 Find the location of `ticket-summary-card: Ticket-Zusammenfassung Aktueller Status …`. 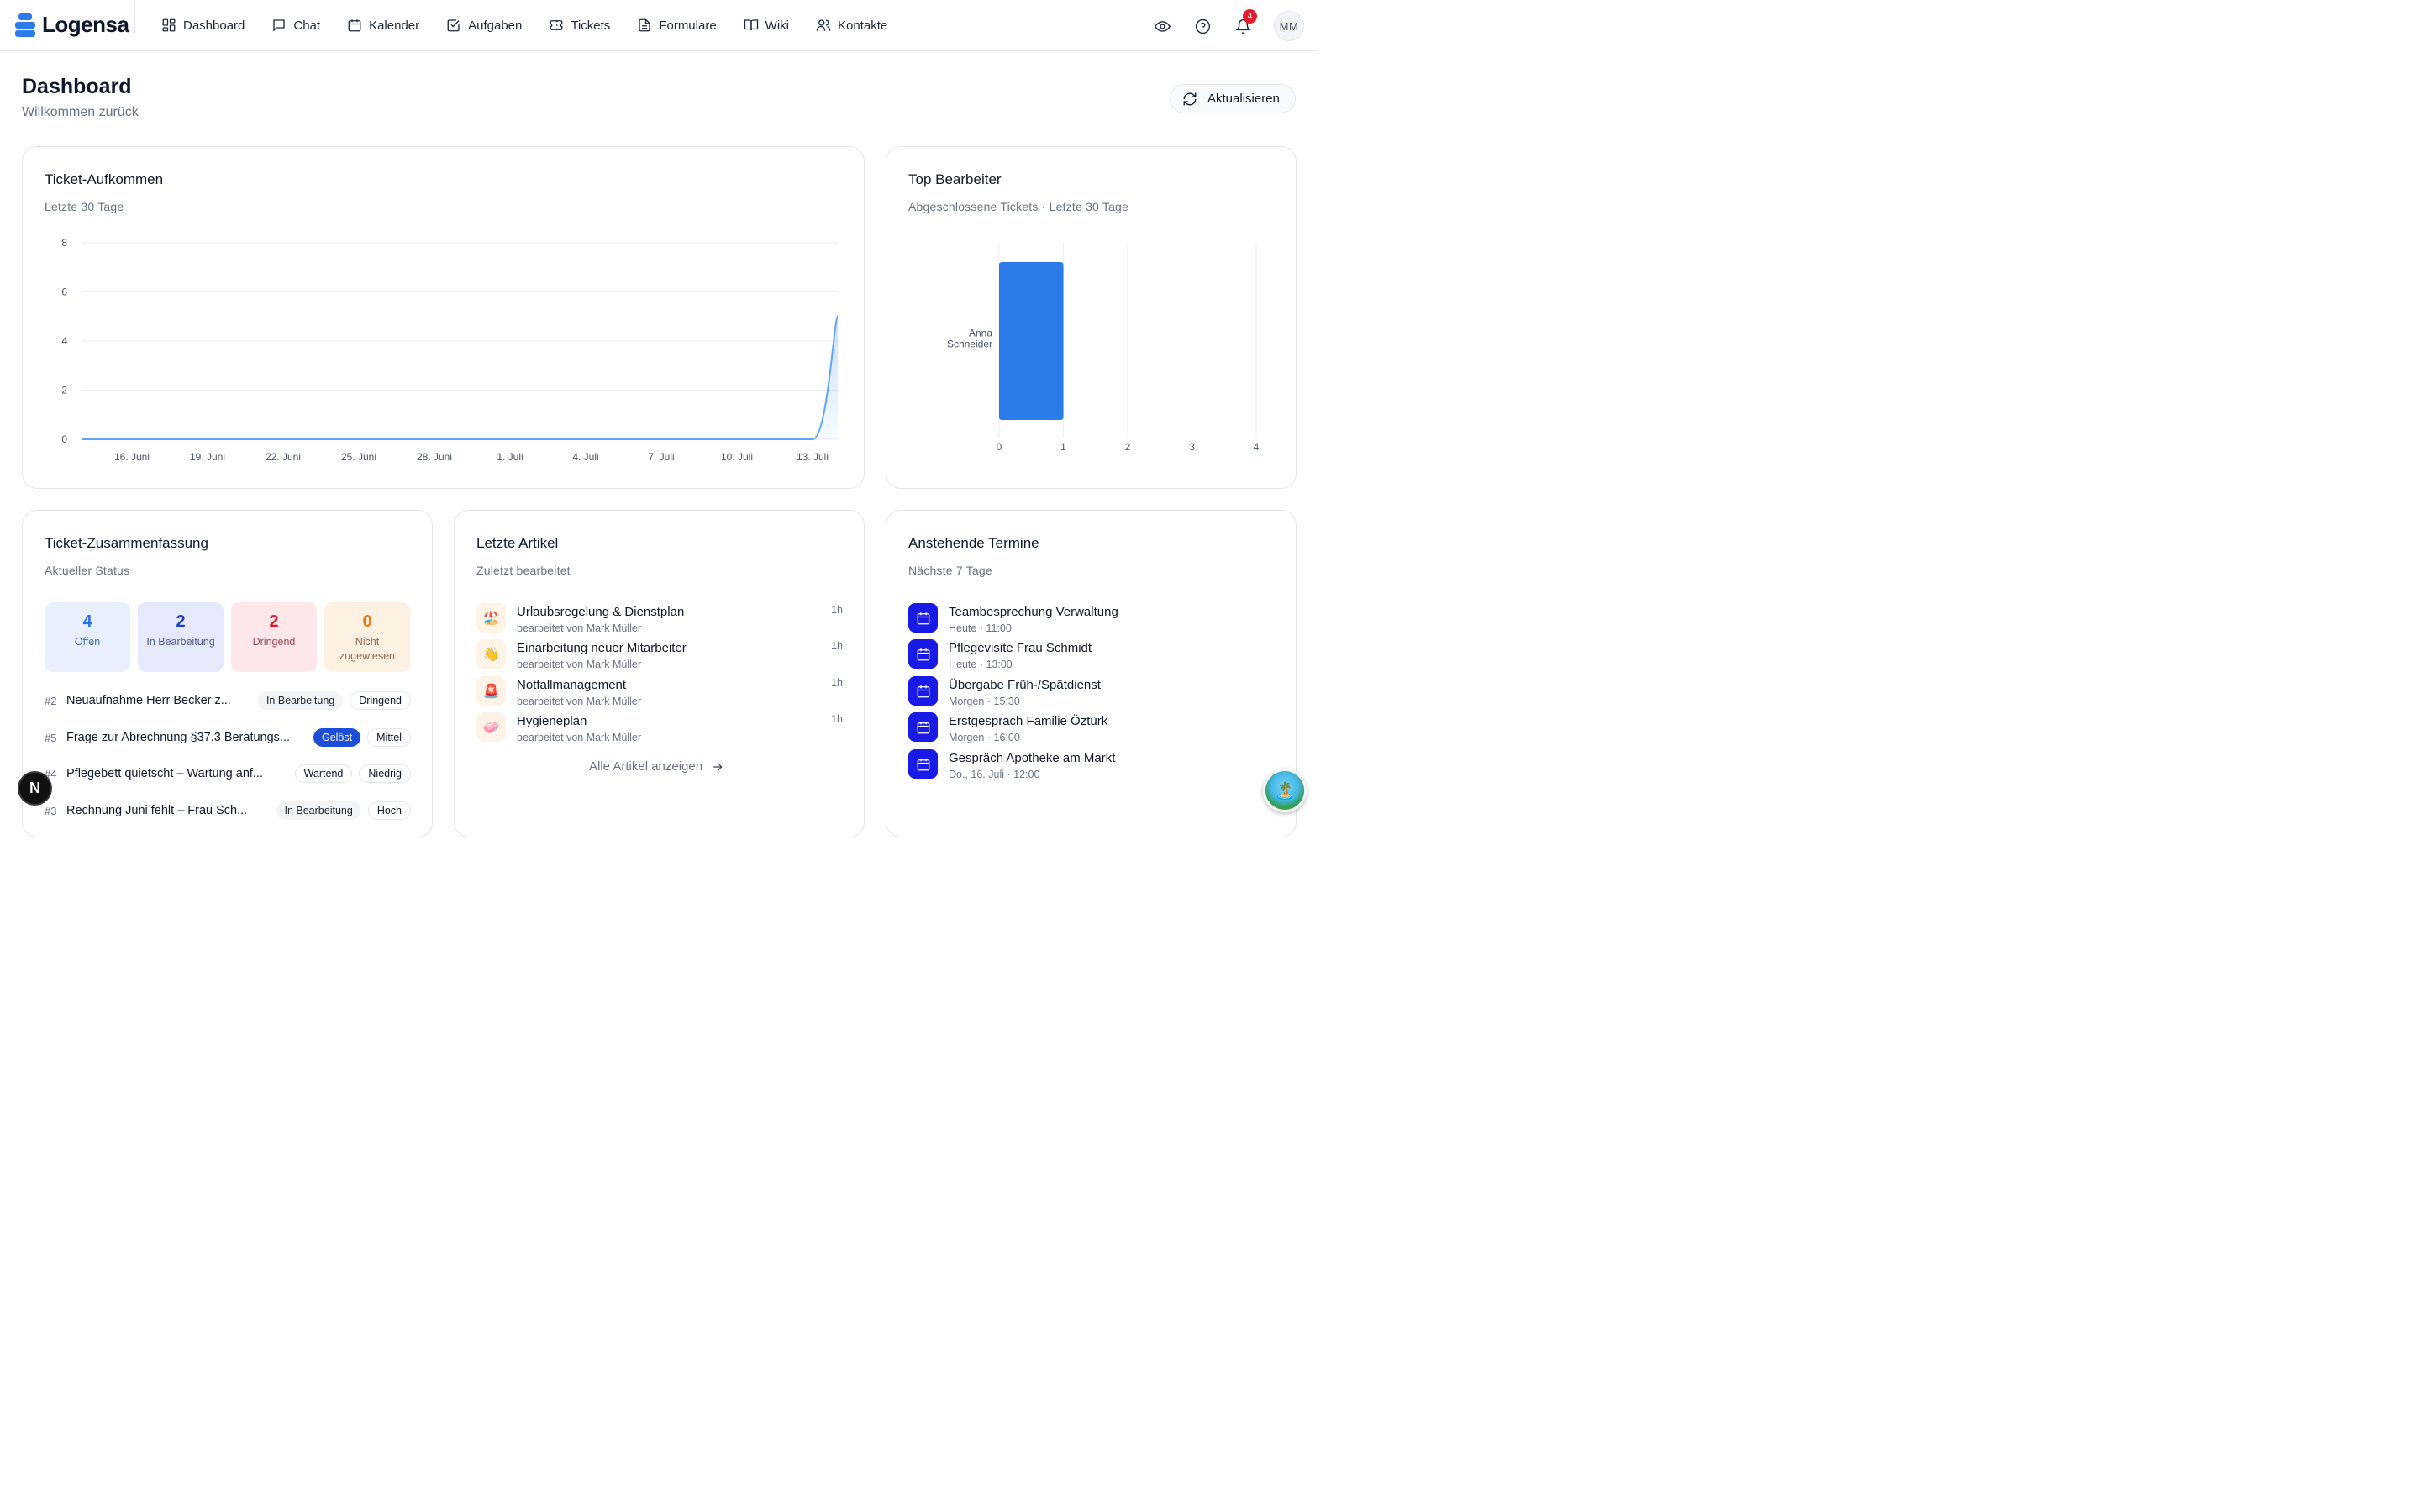

ticket-summary-card: Ticket-Zusammenfassung Aktueller Status … is located at coordinates (227, 673).